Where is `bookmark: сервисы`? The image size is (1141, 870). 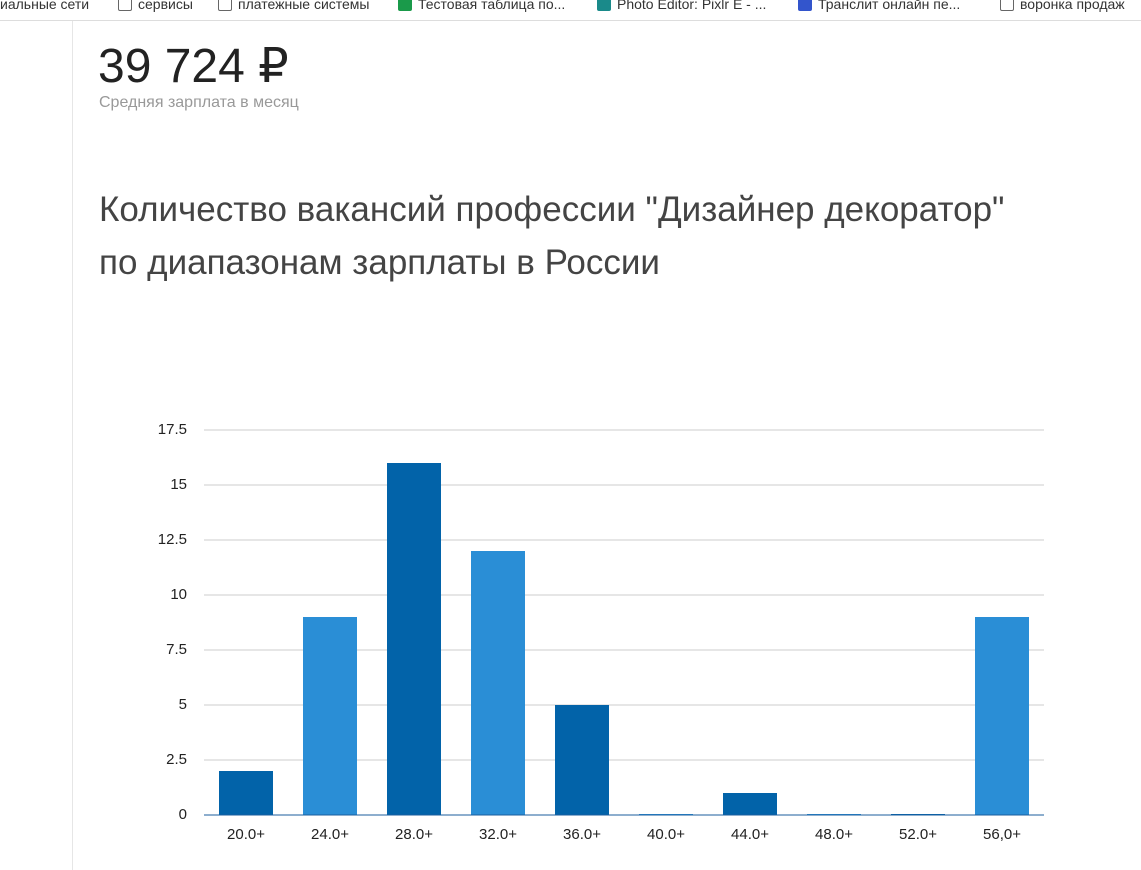 bookmark: сервисы is located at coordinates (155, 6).